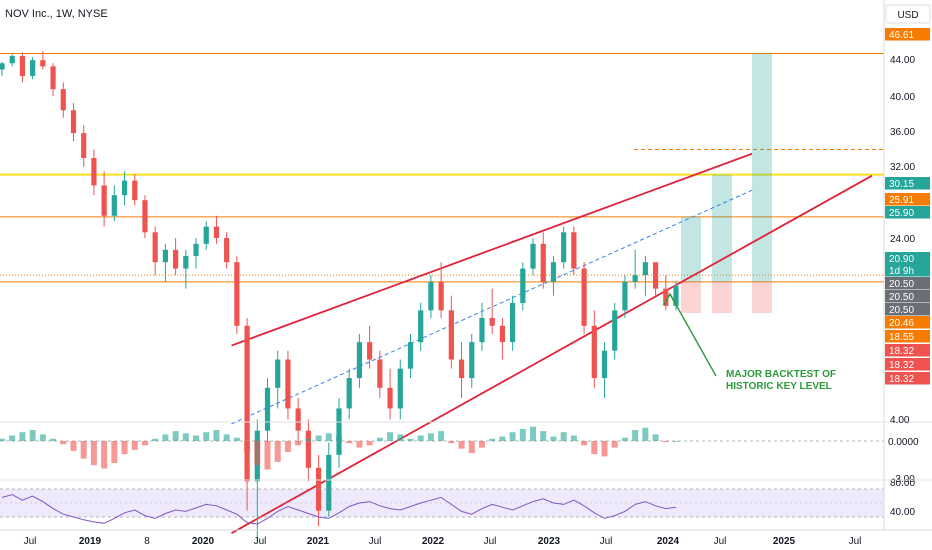  Describe the element at coordinates (900, 420) in the screenshot. I see `price-tick-0: 4.00` at that location.